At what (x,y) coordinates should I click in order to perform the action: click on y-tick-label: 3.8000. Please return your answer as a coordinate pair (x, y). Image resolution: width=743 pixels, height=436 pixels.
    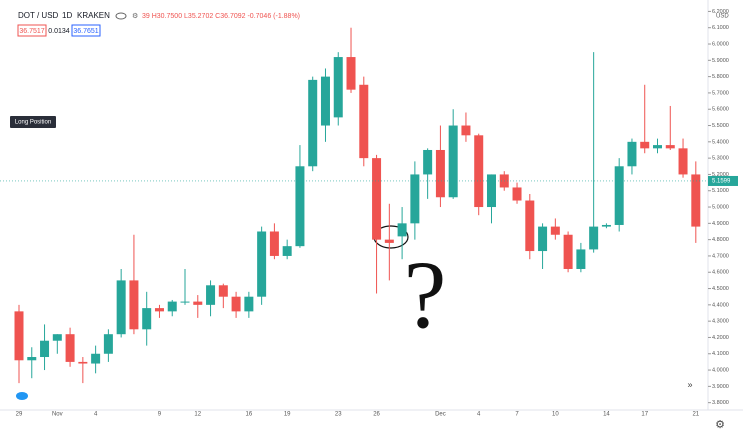
    Looking at the image, I should click on (720, 403).